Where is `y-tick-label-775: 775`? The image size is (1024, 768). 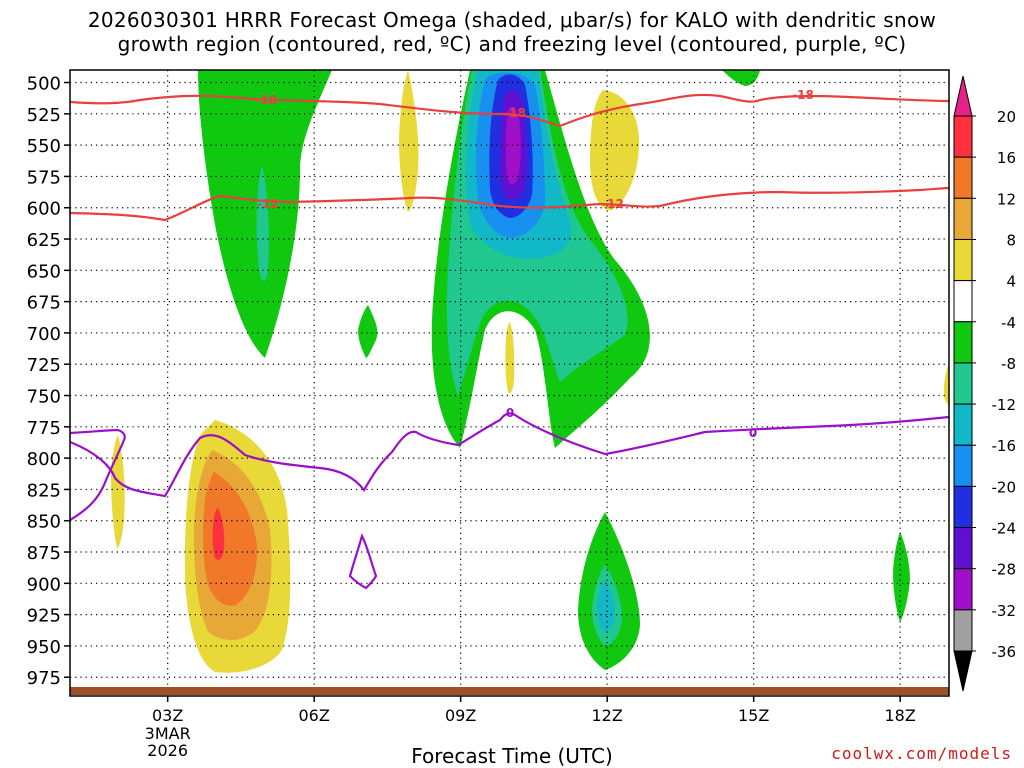 y-tick-label-775: 775 is located at coordinates (44, 428).